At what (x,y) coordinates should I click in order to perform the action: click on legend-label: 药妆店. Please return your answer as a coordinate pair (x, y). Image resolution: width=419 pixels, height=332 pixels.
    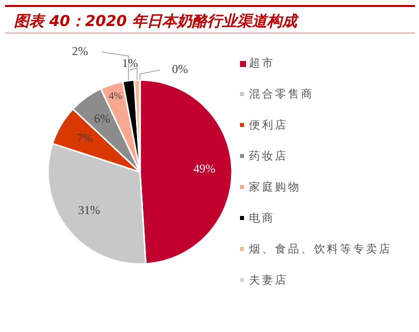
    Looking at the image, I should click on (268, 156).